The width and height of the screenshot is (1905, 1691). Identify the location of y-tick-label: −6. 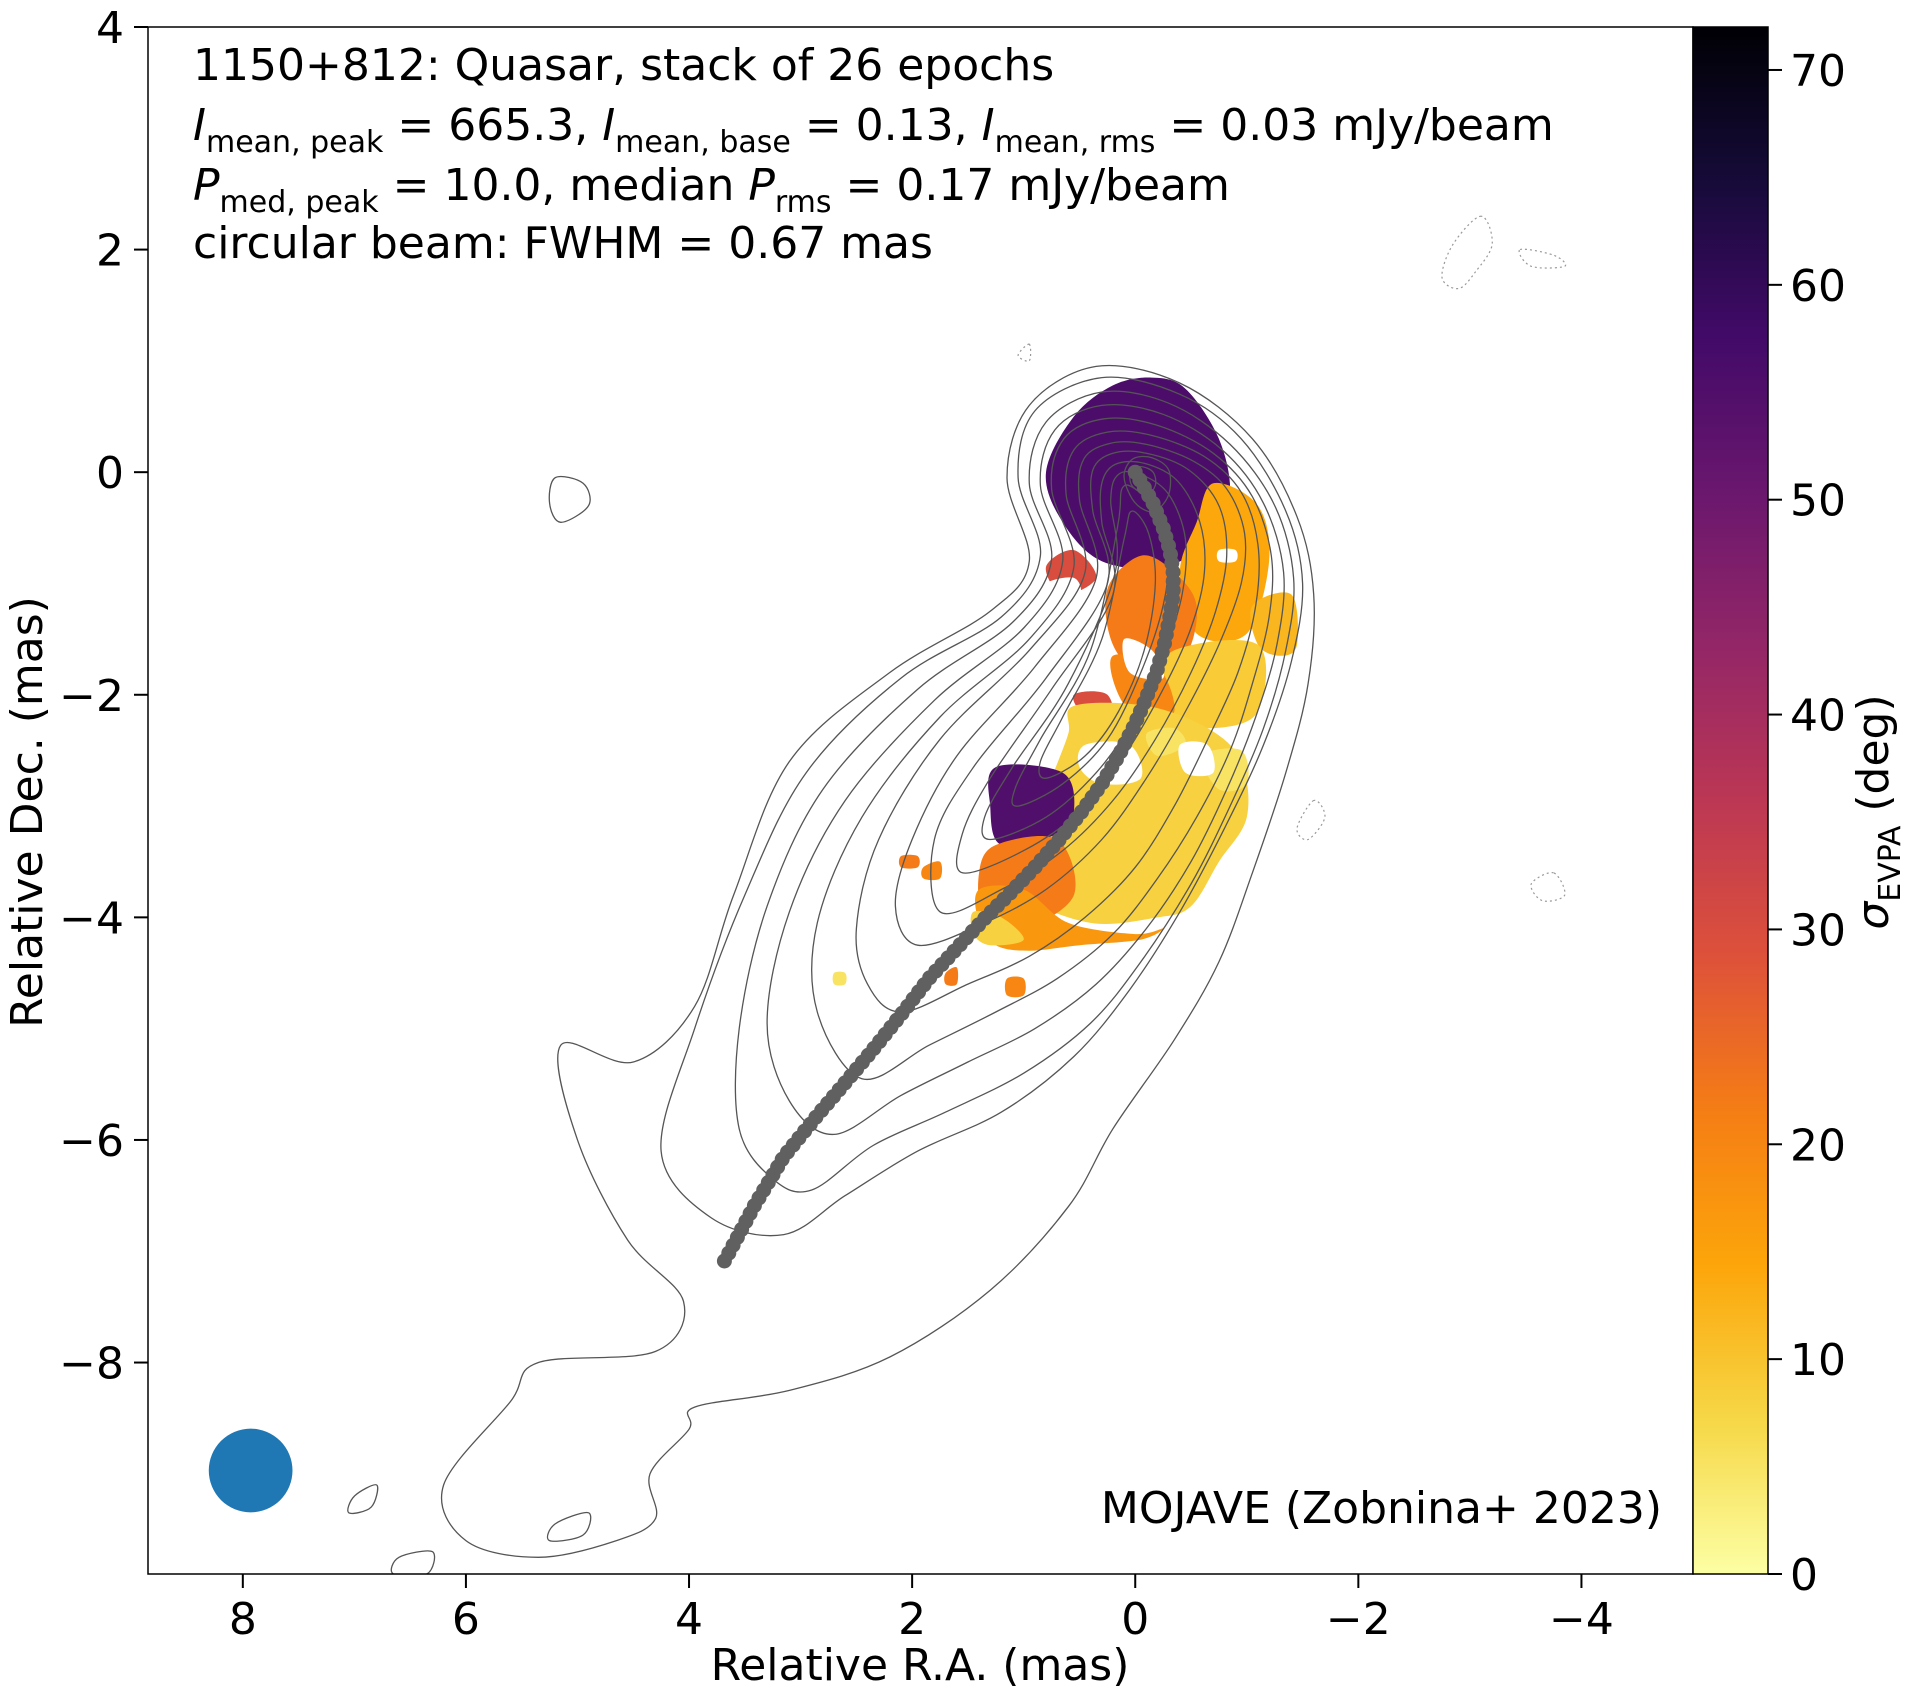
(91, 1141).